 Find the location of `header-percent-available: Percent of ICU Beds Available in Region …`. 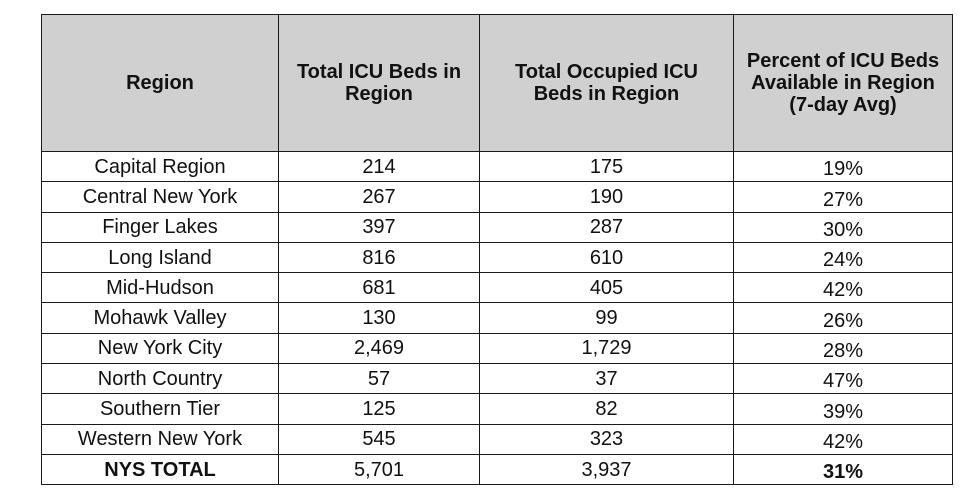

header-percent-available: Percent of ICU Beds Available in Region … is located at coordinates (843, 83).